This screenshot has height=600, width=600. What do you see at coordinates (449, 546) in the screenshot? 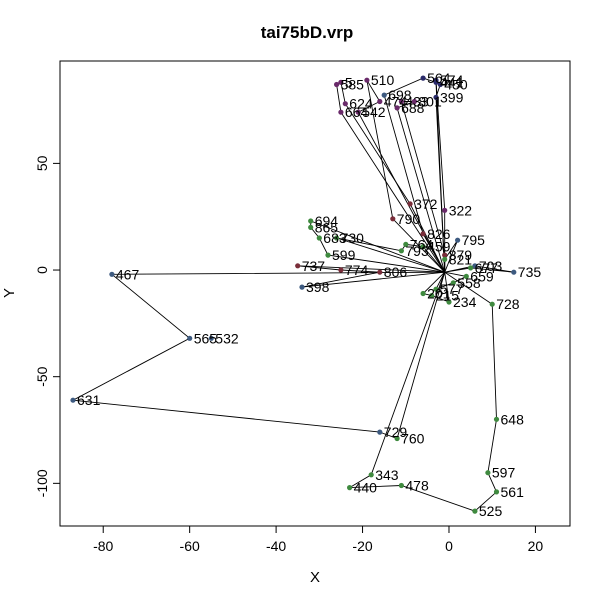
I see `x-tick-label: 0` at bounding box center [449, 546].